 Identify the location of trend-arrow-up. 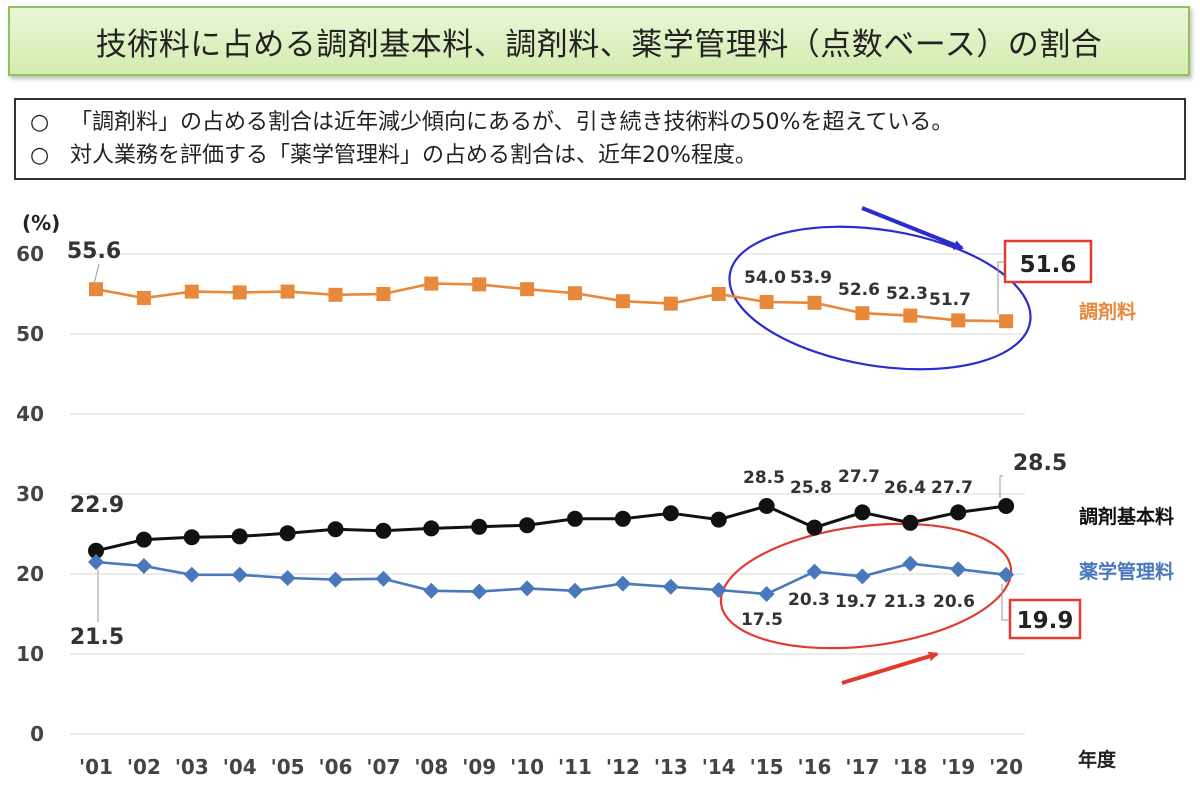
(890, 668).